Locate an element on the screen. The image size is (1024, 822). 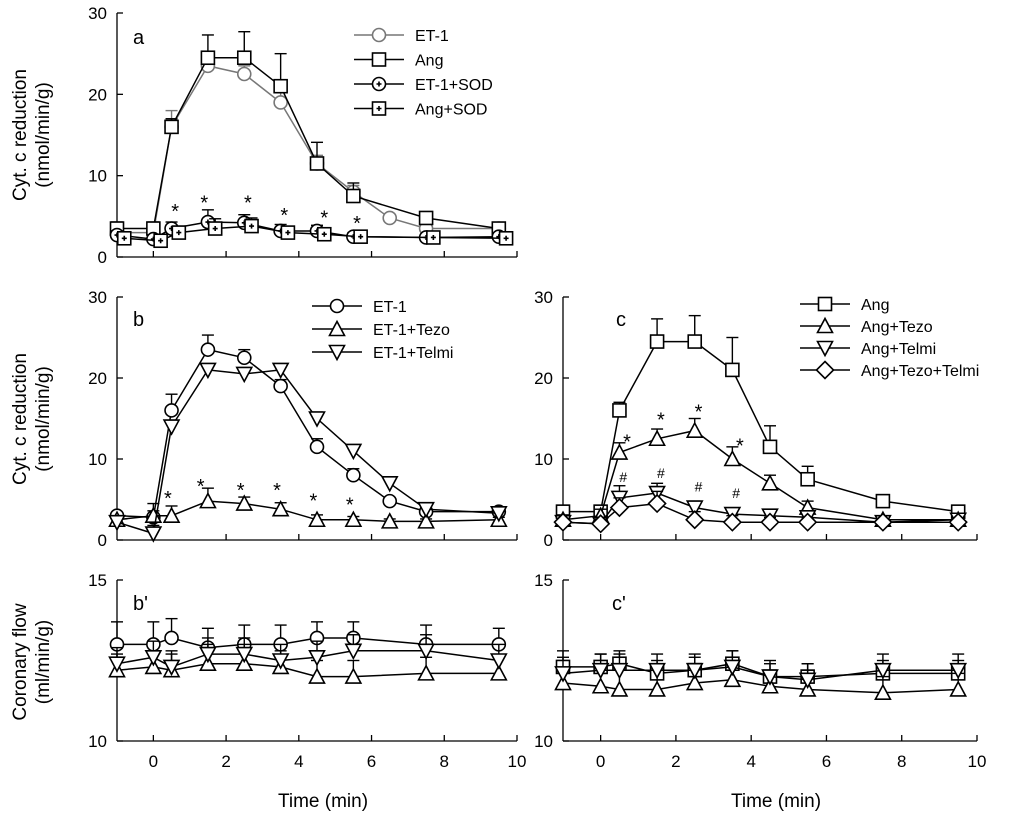
x-tick-label-c-prime: 0 is located at coordinates (600, 761).